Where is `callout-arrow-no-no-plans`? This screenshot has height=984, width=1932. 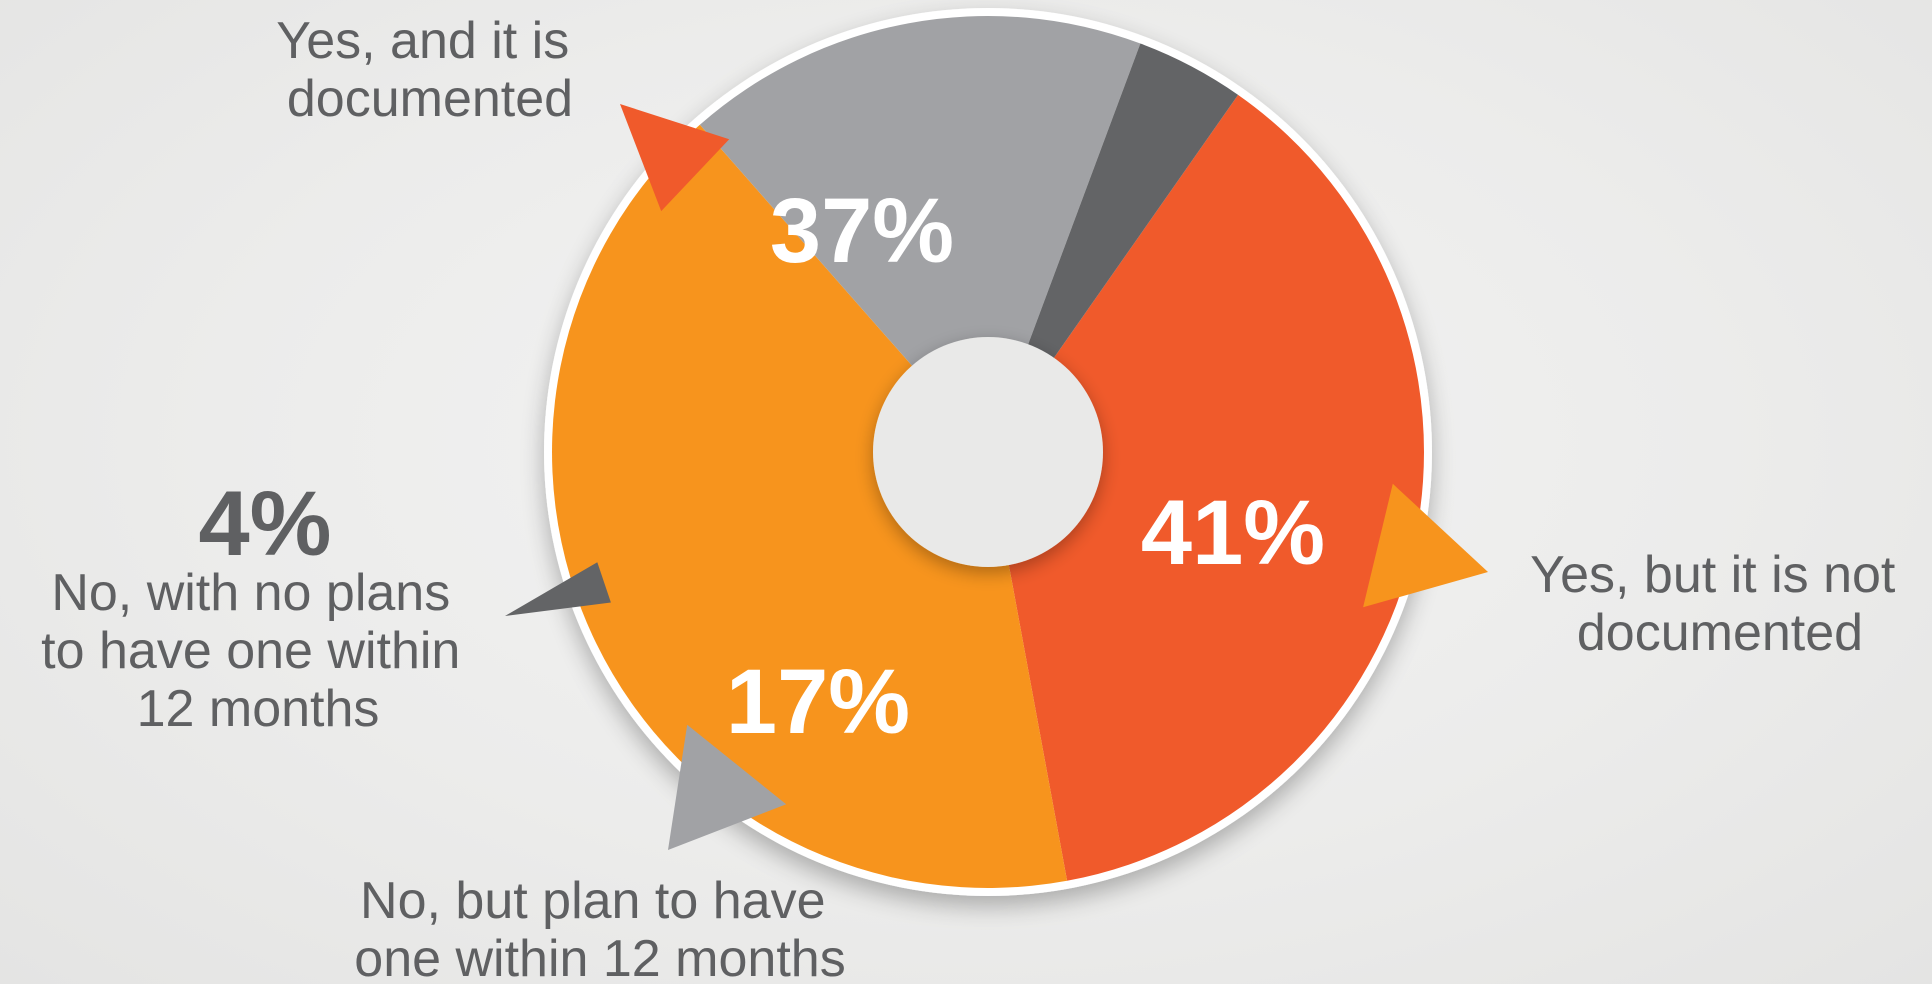 callout-arrow-no-no-plans is located at coordinates (558, 589).